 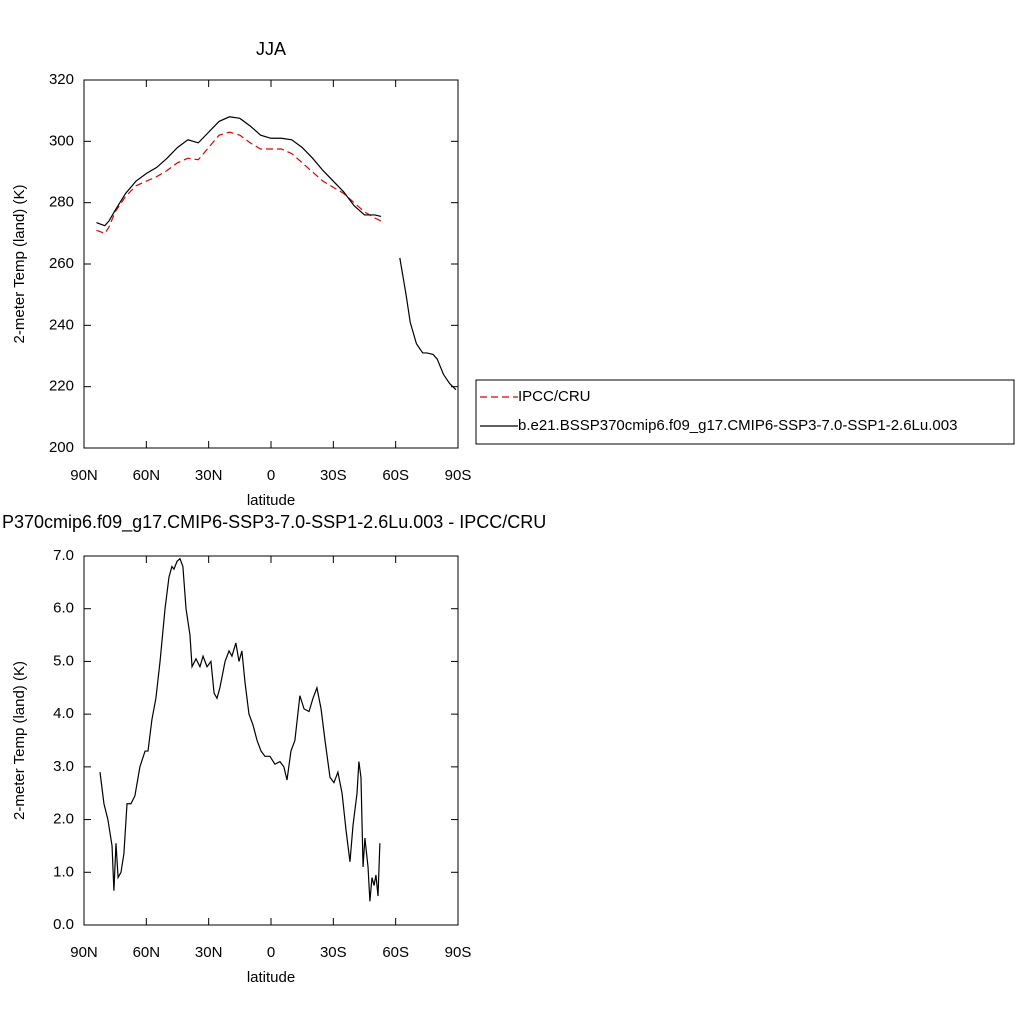 What do you see at coordinates (61, 386) in the screenshot?
I see `y-tick-label: 220` at bounding box center [61, 386].